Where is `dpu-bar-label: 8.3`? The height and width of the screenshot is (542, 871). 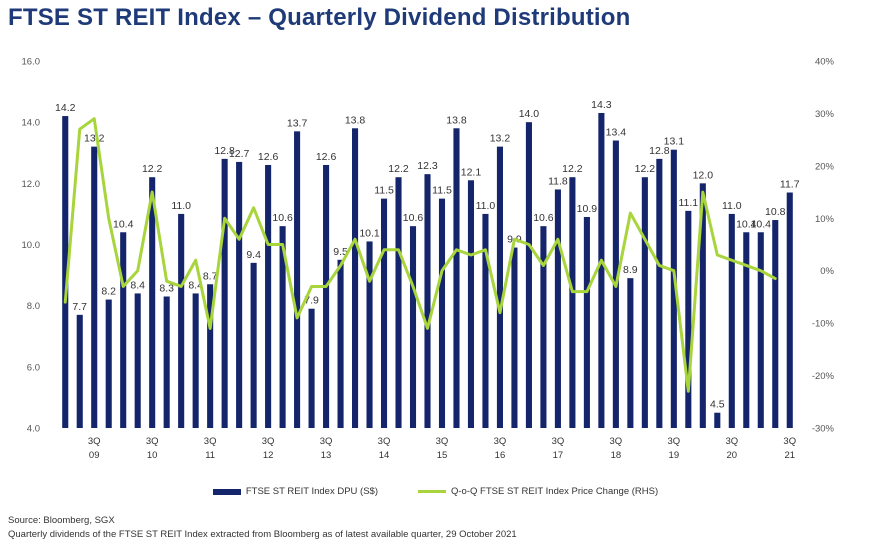 dpu-bar-label: 8.3 is located at coordinates (166, 288).